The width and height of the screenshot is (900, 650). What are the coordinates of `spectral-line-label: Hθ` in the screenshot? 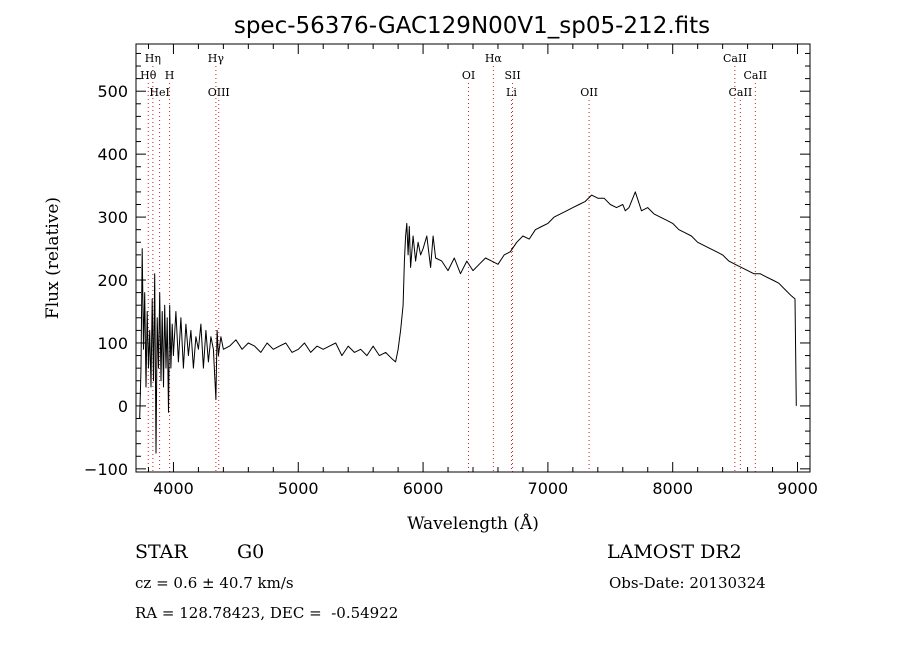 It's located at (148, 75).